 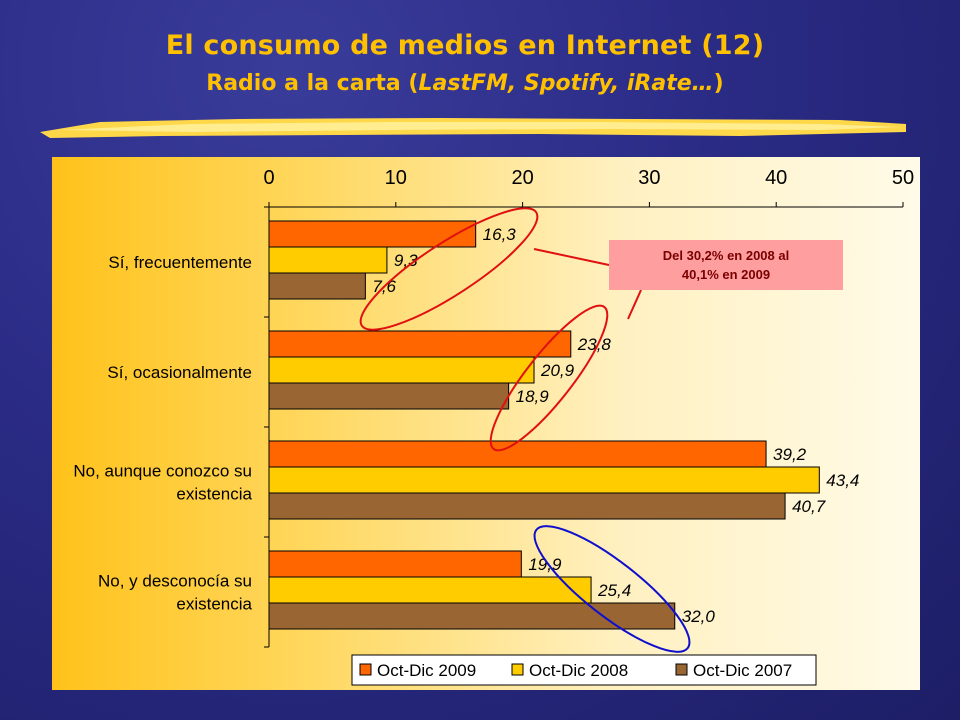 I want to click on data-label: 19,9, so click(x=545, y=564).